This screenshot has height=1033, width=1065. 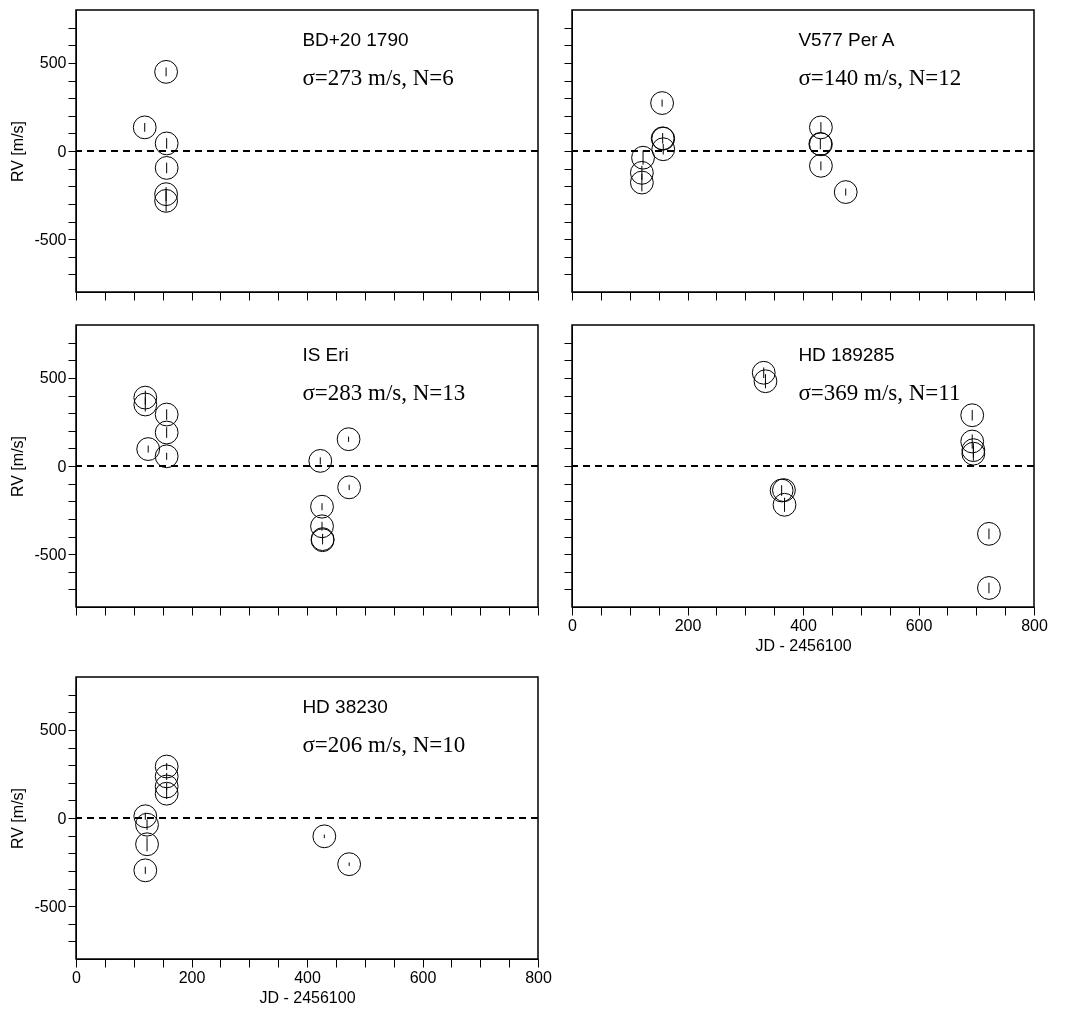 What do you see at coordinates (384, 744) in the screenshot?
I see `annotation: σ=206 m/s, N=10` at bounding box center [384, 744].